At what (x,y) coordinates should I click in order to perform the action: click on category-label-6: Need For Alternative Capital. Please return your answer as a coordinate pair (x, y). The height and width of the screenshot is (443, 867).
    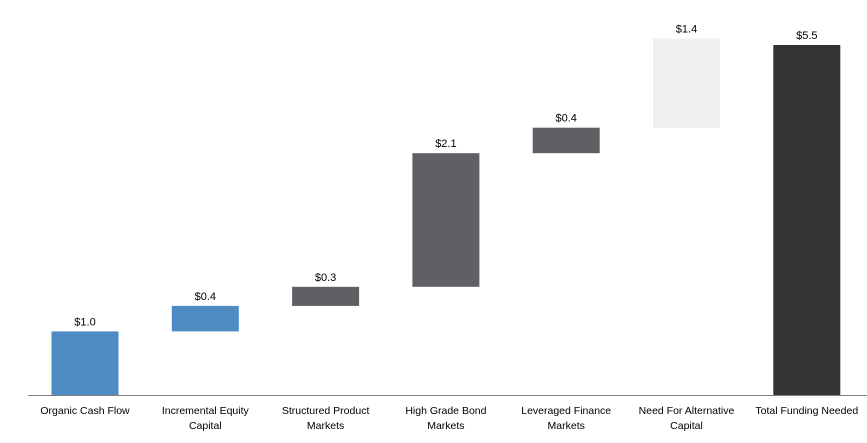
    Looking at the image, I should click on (687, 418).